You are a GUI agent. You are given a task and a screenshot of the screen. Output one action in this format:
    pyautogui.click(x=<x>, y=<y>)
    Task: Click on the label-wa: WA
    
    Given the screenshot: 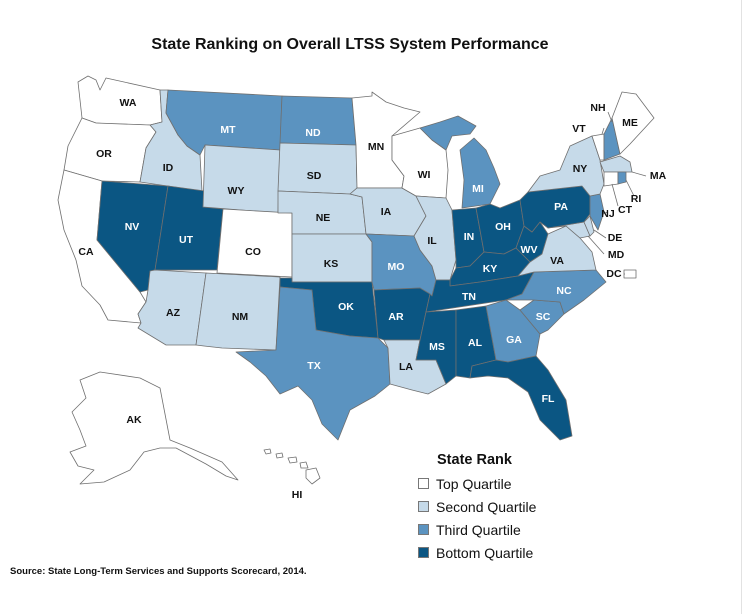 What is the action you would take?
    pyautogui.click(x=128, y=103)
    